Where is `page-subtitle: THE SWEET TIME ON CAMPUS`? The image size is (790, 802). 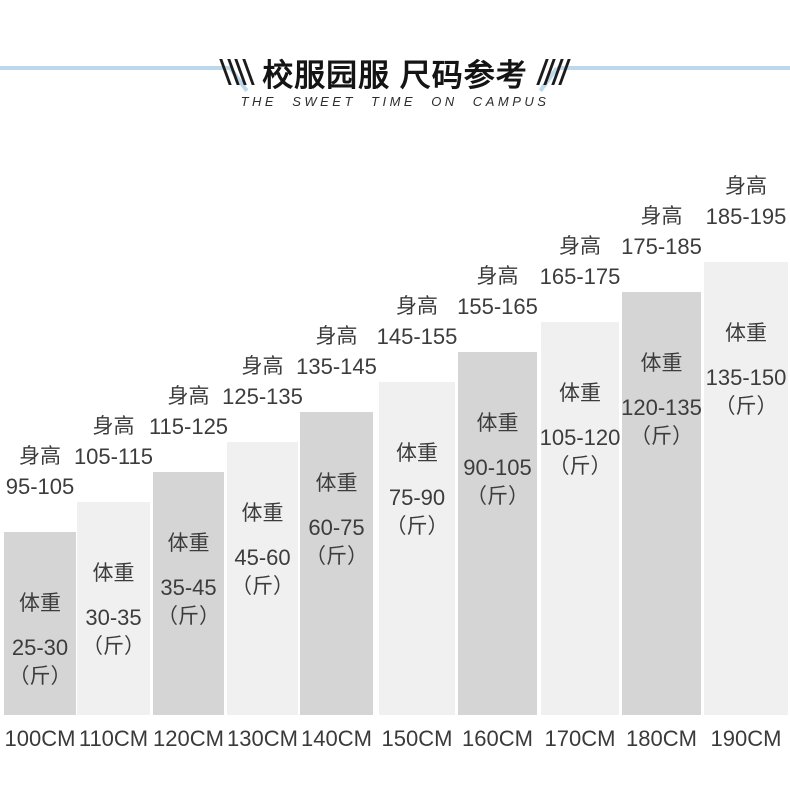 page-subtitle: THE SWEET TIME ON CAMPUS is located at coordinates (395, 101).